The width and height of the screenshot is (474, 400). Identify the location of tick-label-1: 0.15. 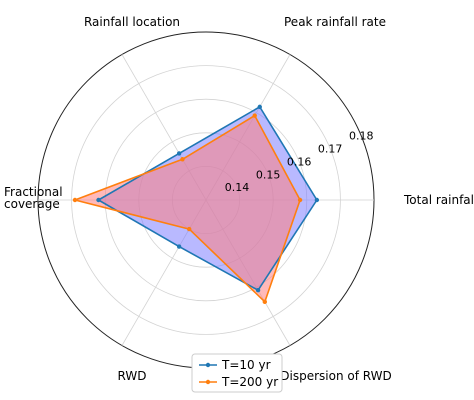
(268, 174).